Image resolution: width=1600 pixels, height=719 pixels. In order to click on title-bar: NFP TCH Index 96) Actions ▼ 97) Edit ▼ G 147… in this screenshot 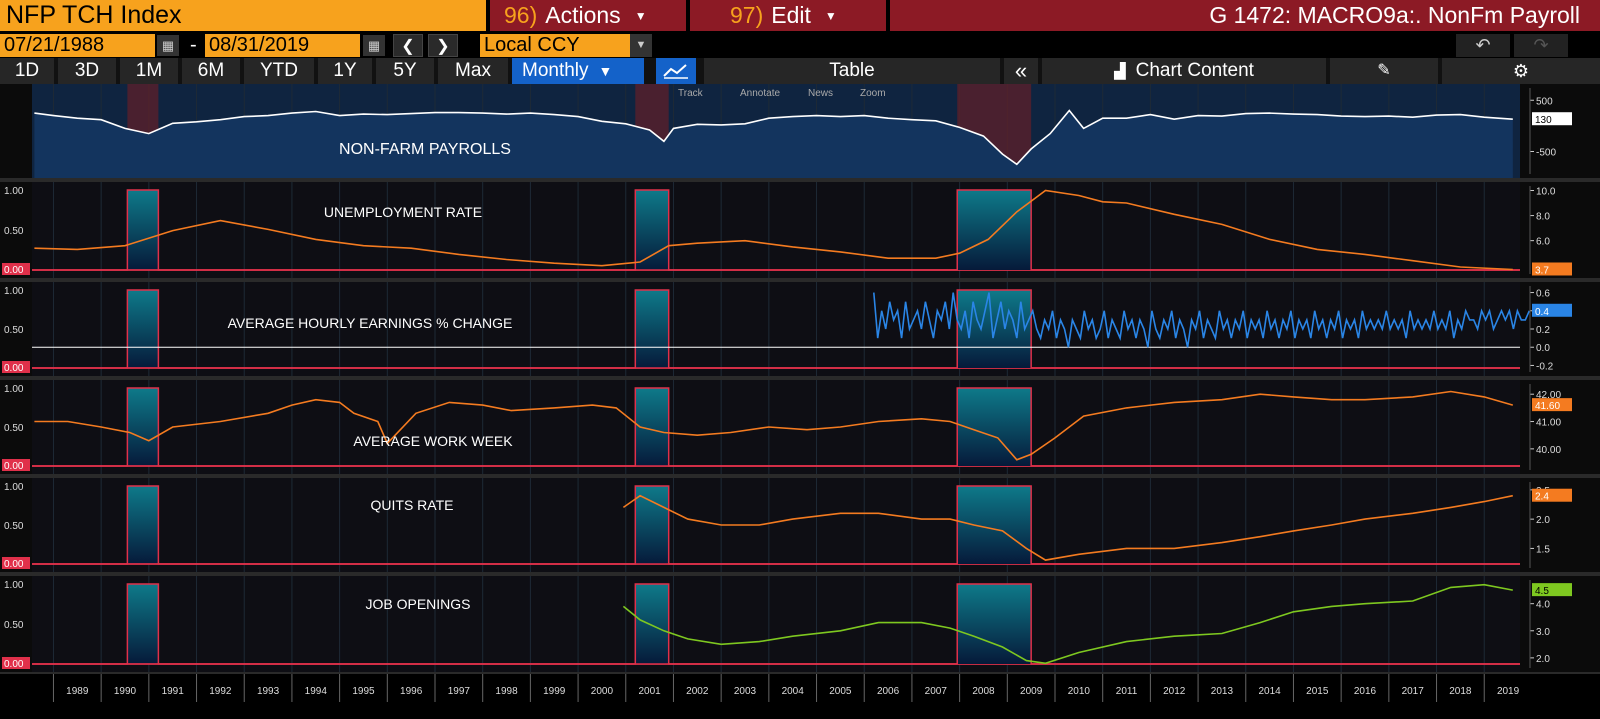, I will do `click(800, 16)`.